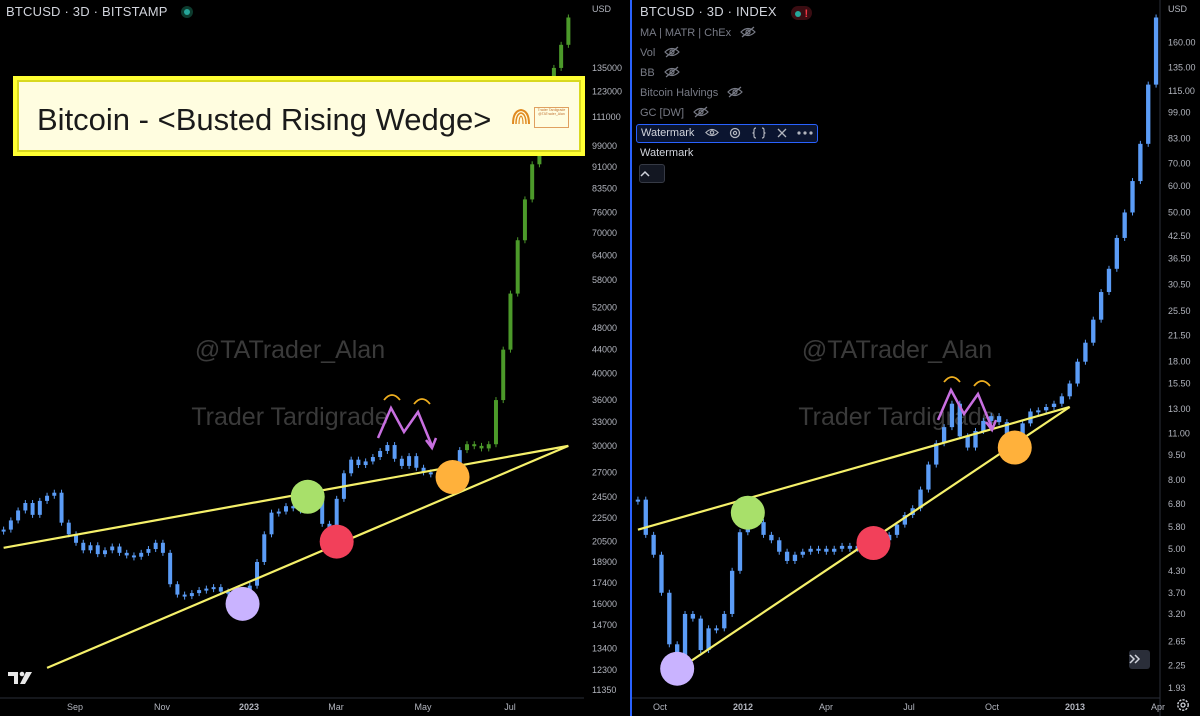  Describe the element at coordinates (1182, 43) in the screenshot. I see `y-tick-label: 160.00` at that location.